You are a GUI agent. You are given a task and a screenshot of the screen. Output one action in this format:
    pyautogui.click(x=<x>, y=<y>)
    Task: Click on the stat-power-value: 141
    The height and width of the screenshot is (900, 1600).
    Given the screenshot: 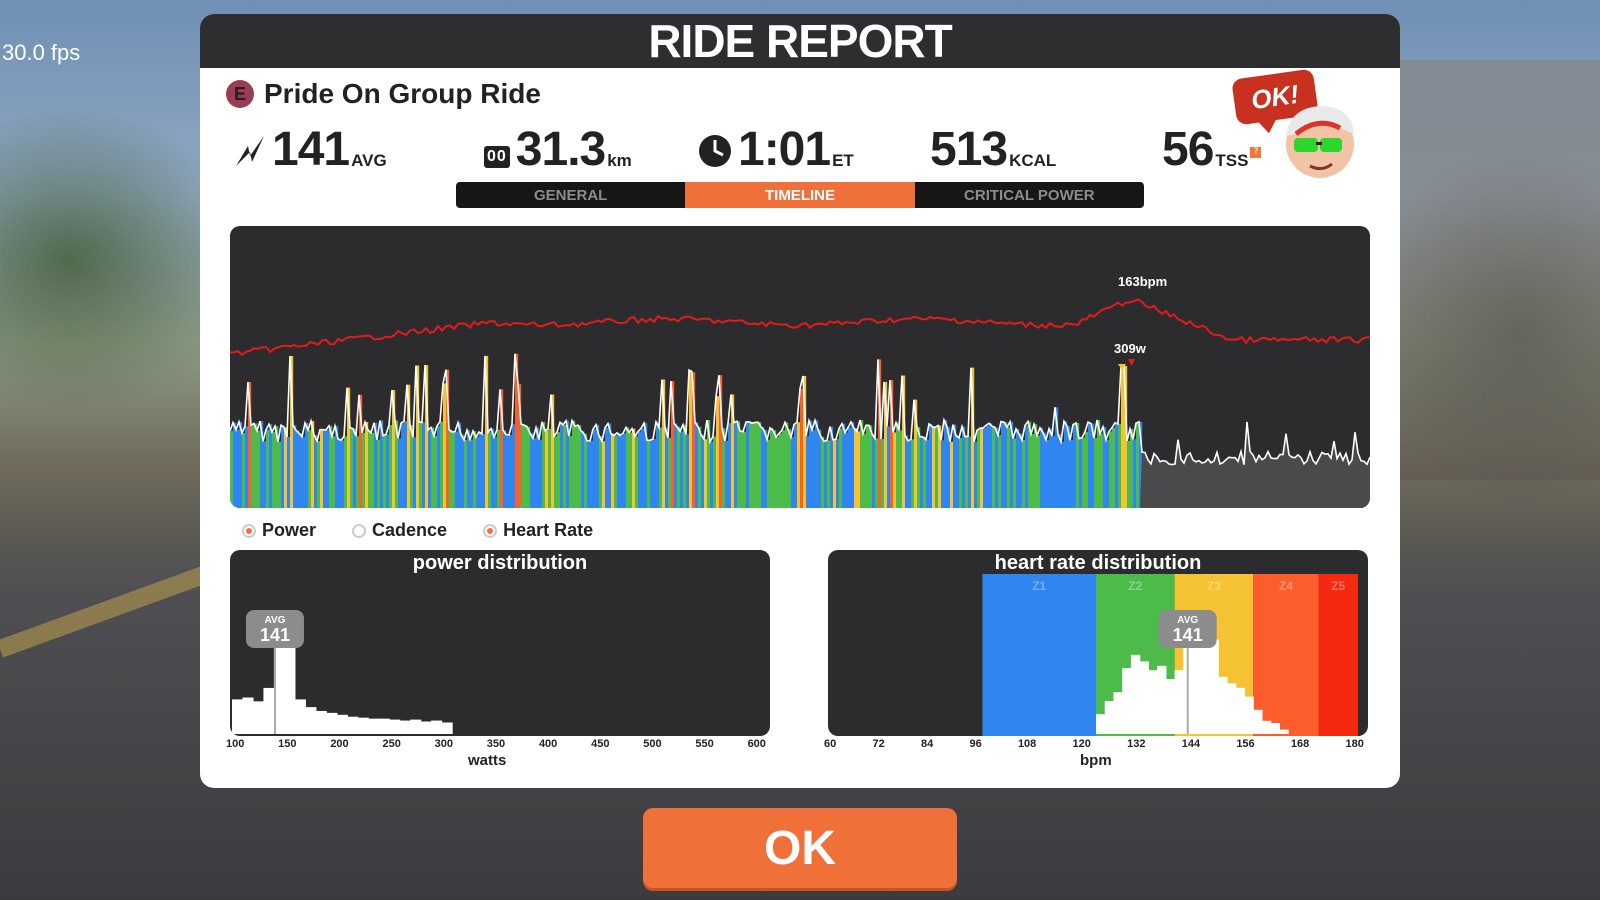 What is the action you would take?
    pyautogui.click(x=311, y=149)
    